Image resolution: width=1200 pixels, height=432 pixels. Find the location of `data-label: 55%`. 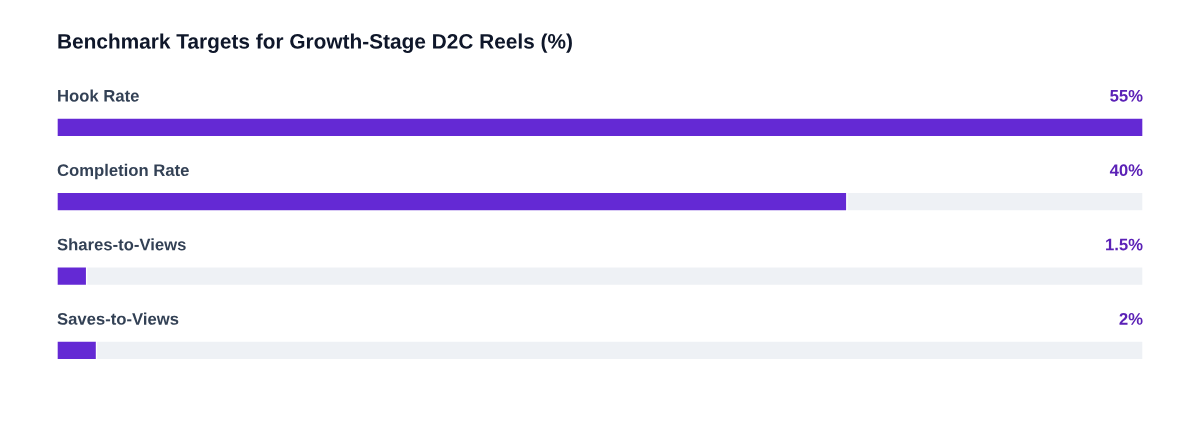

data-label: 55% is located at coordinates (1126, 95).